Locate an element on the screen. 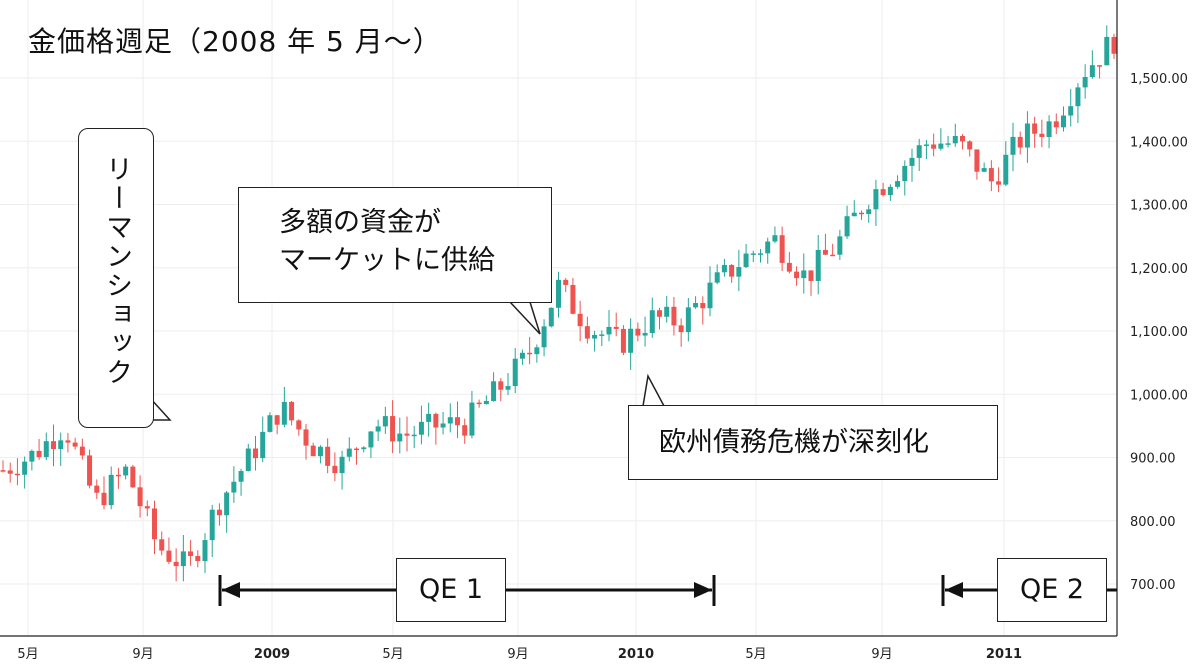  y-tick-label: 900.00 is located at coordinates (1153, 459).